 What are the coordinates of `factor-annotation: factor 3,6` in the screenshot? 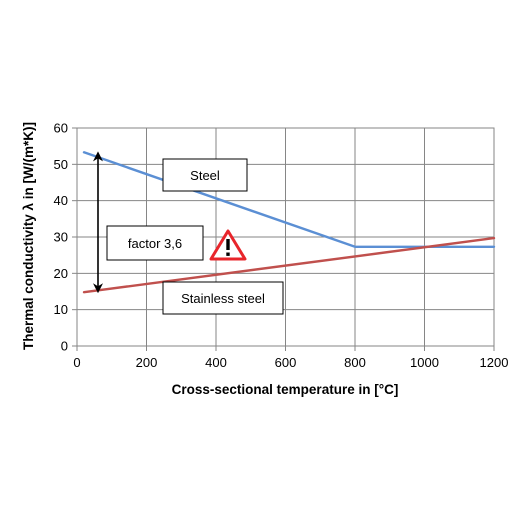 It's located at (155, 243).